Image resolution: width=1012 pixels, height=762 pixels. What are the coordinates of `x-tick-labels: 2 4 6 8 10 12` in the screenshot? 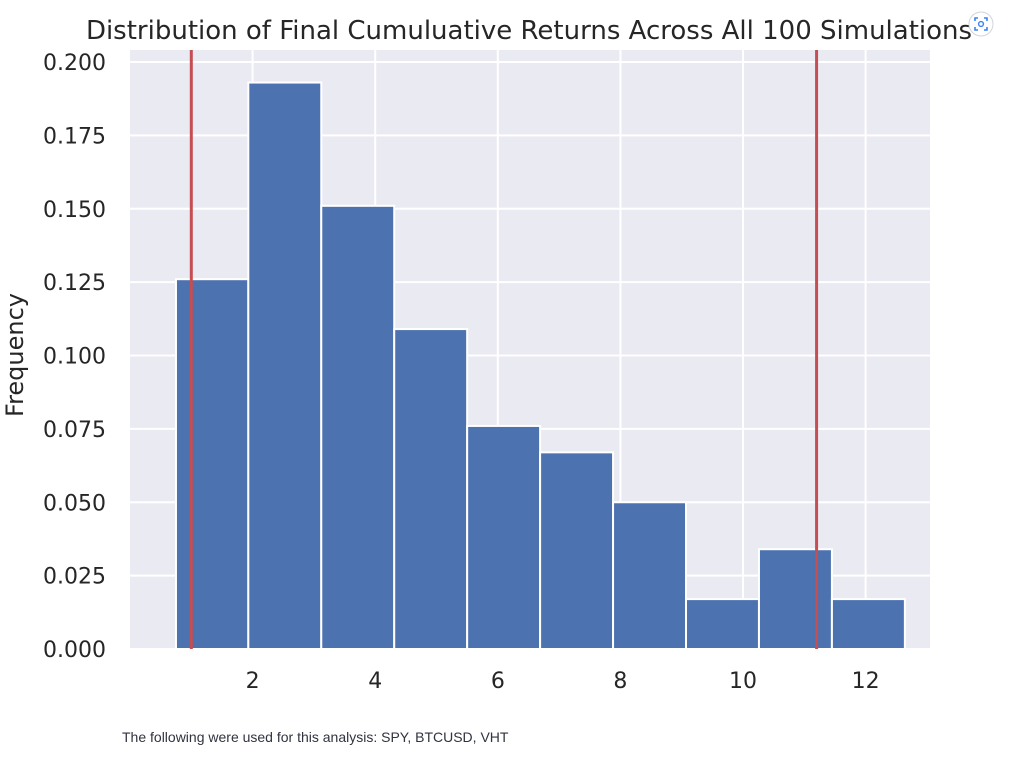 It's located at (563, 681).